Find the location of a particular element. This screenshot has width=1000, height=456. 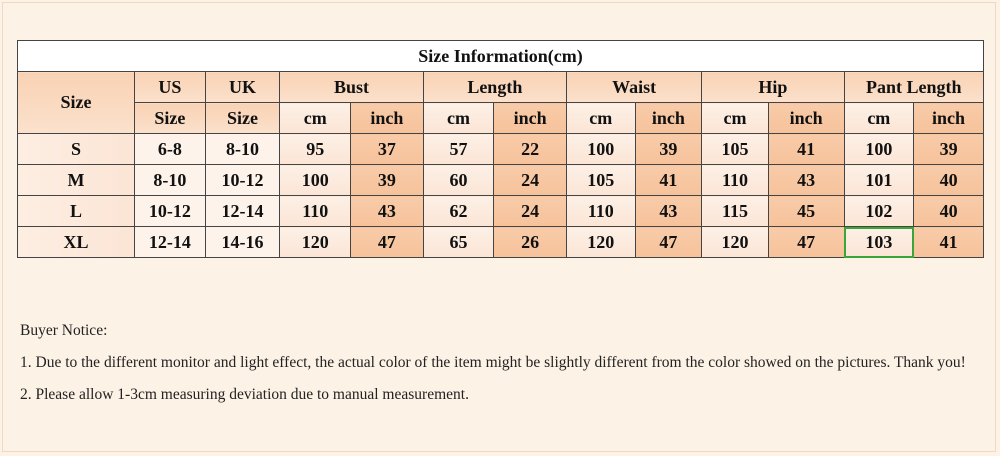

length-inch-cell: 22 is located at coordinates (530, 149).